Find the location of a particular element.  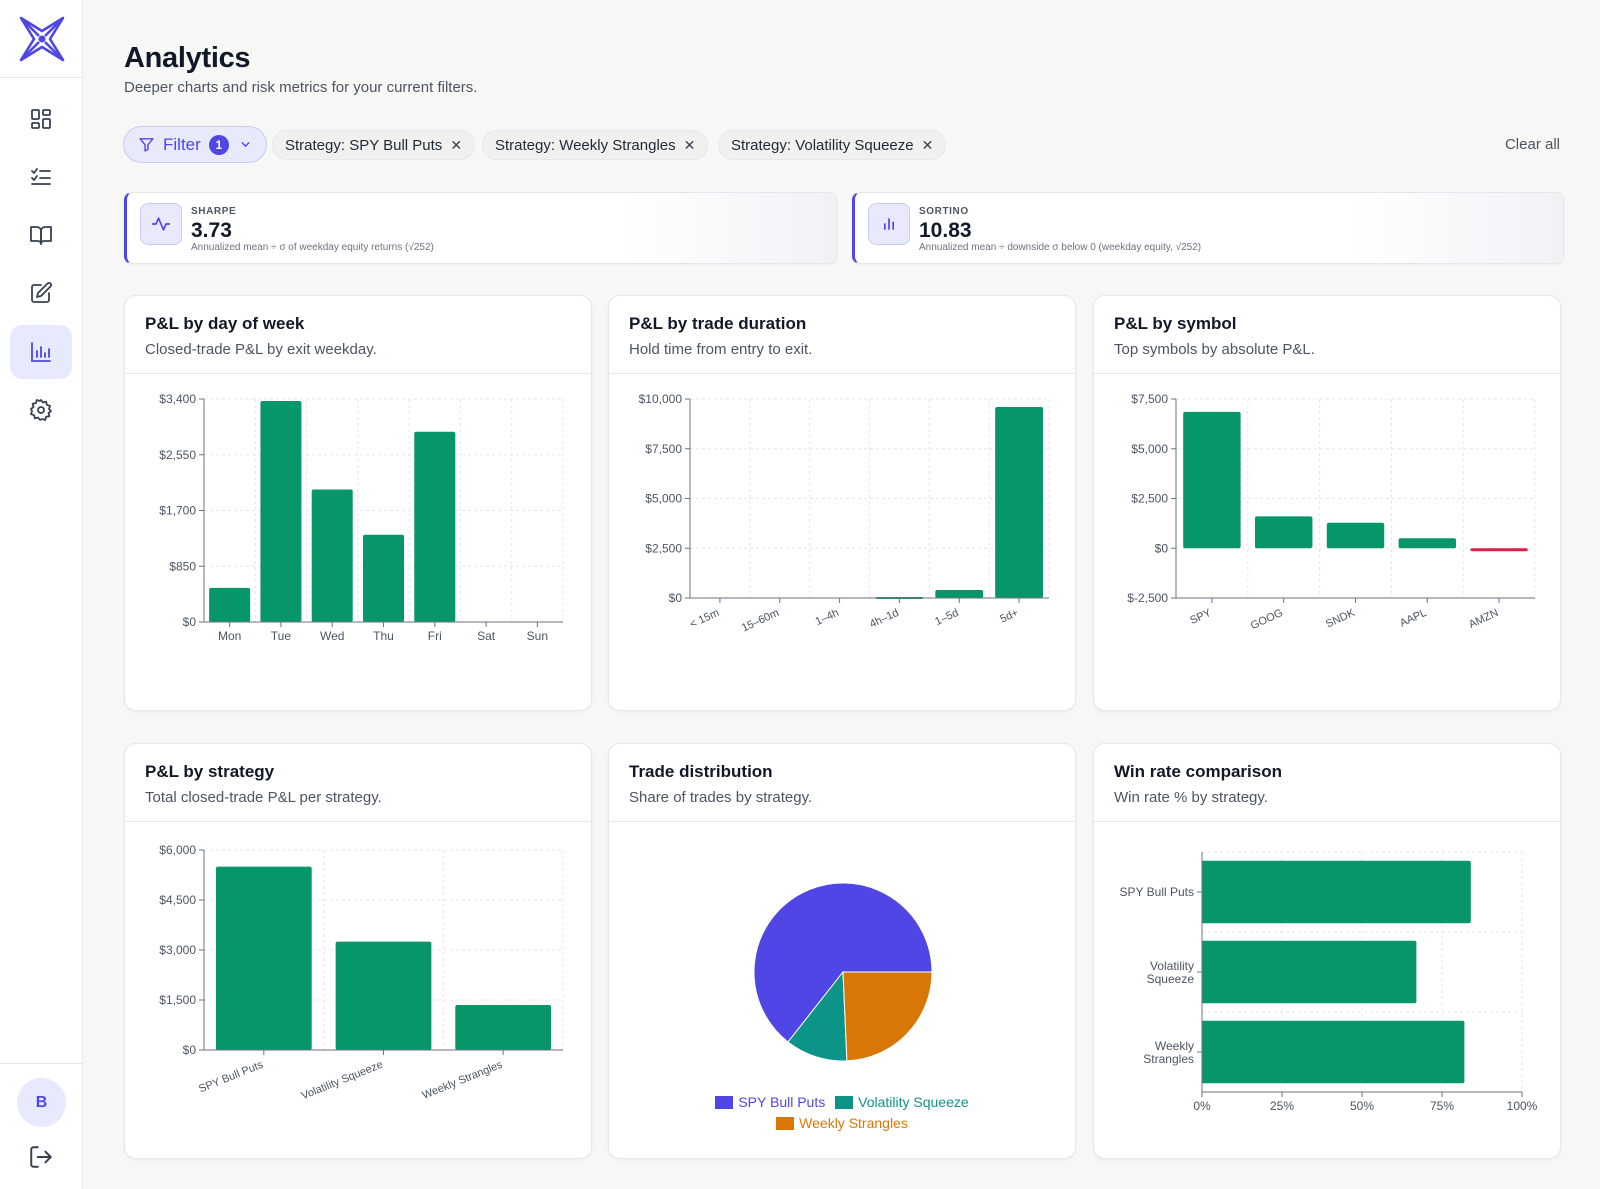

legend-item: Volatility Squeeze is located at coordinates (902, 1102).